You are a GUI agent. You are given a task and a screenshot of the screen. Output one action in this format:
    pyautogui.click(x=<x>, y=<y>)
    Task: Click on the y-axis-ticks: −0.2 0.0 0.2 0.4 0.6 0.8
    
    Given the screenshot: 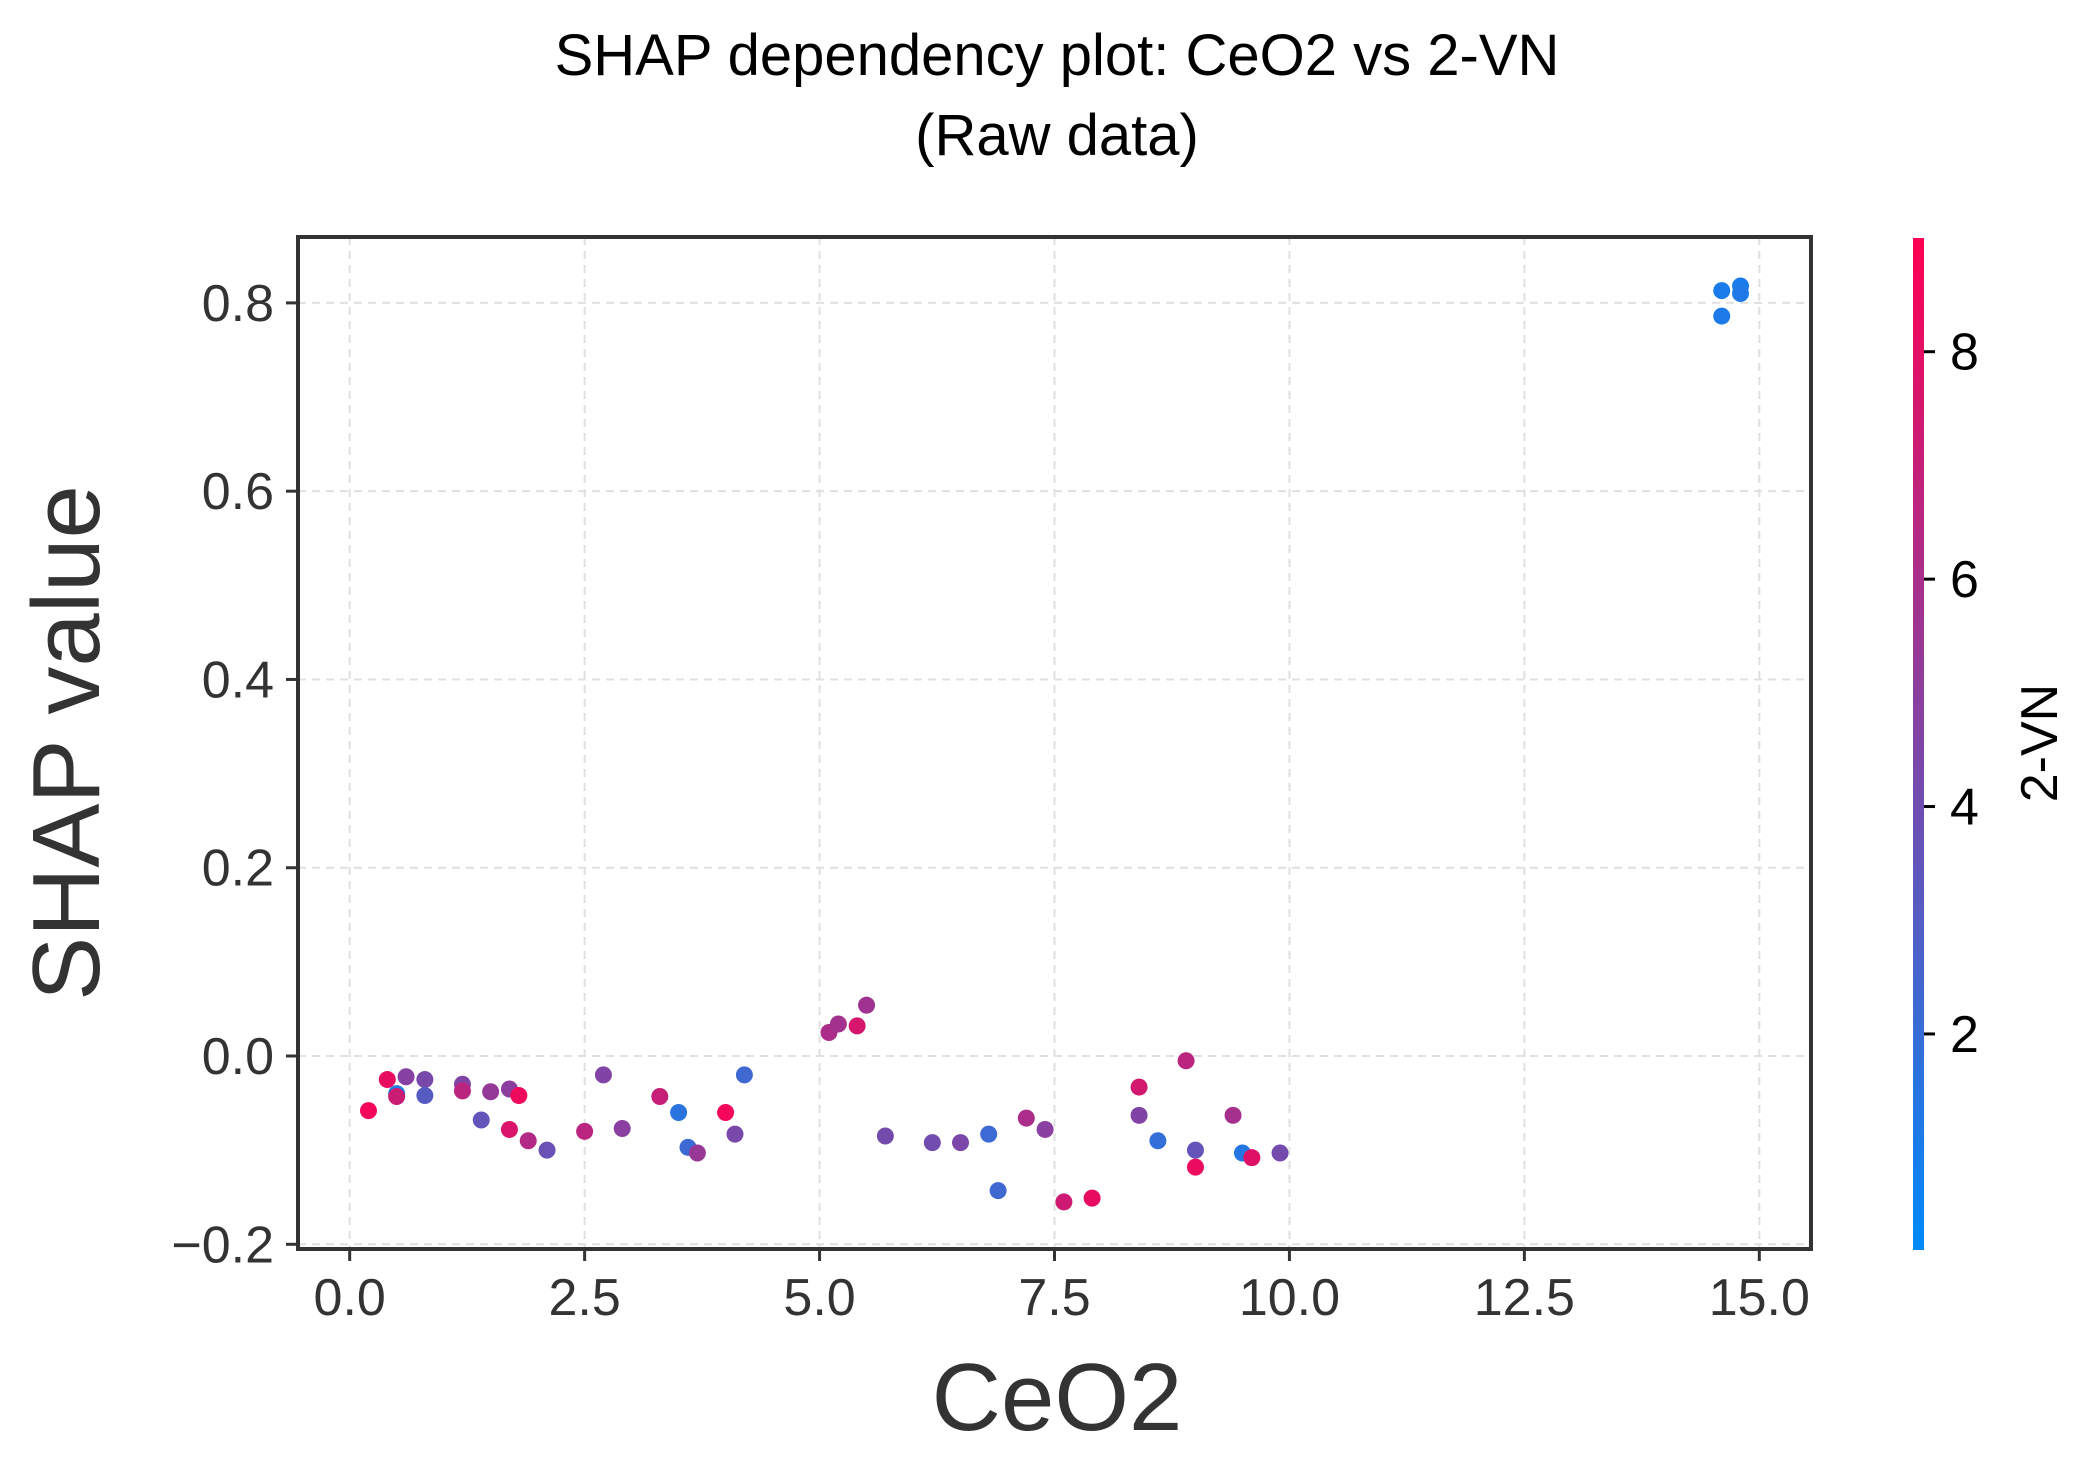 What is the action you would take?
    pyautogui.click(x=234, y=774)
    